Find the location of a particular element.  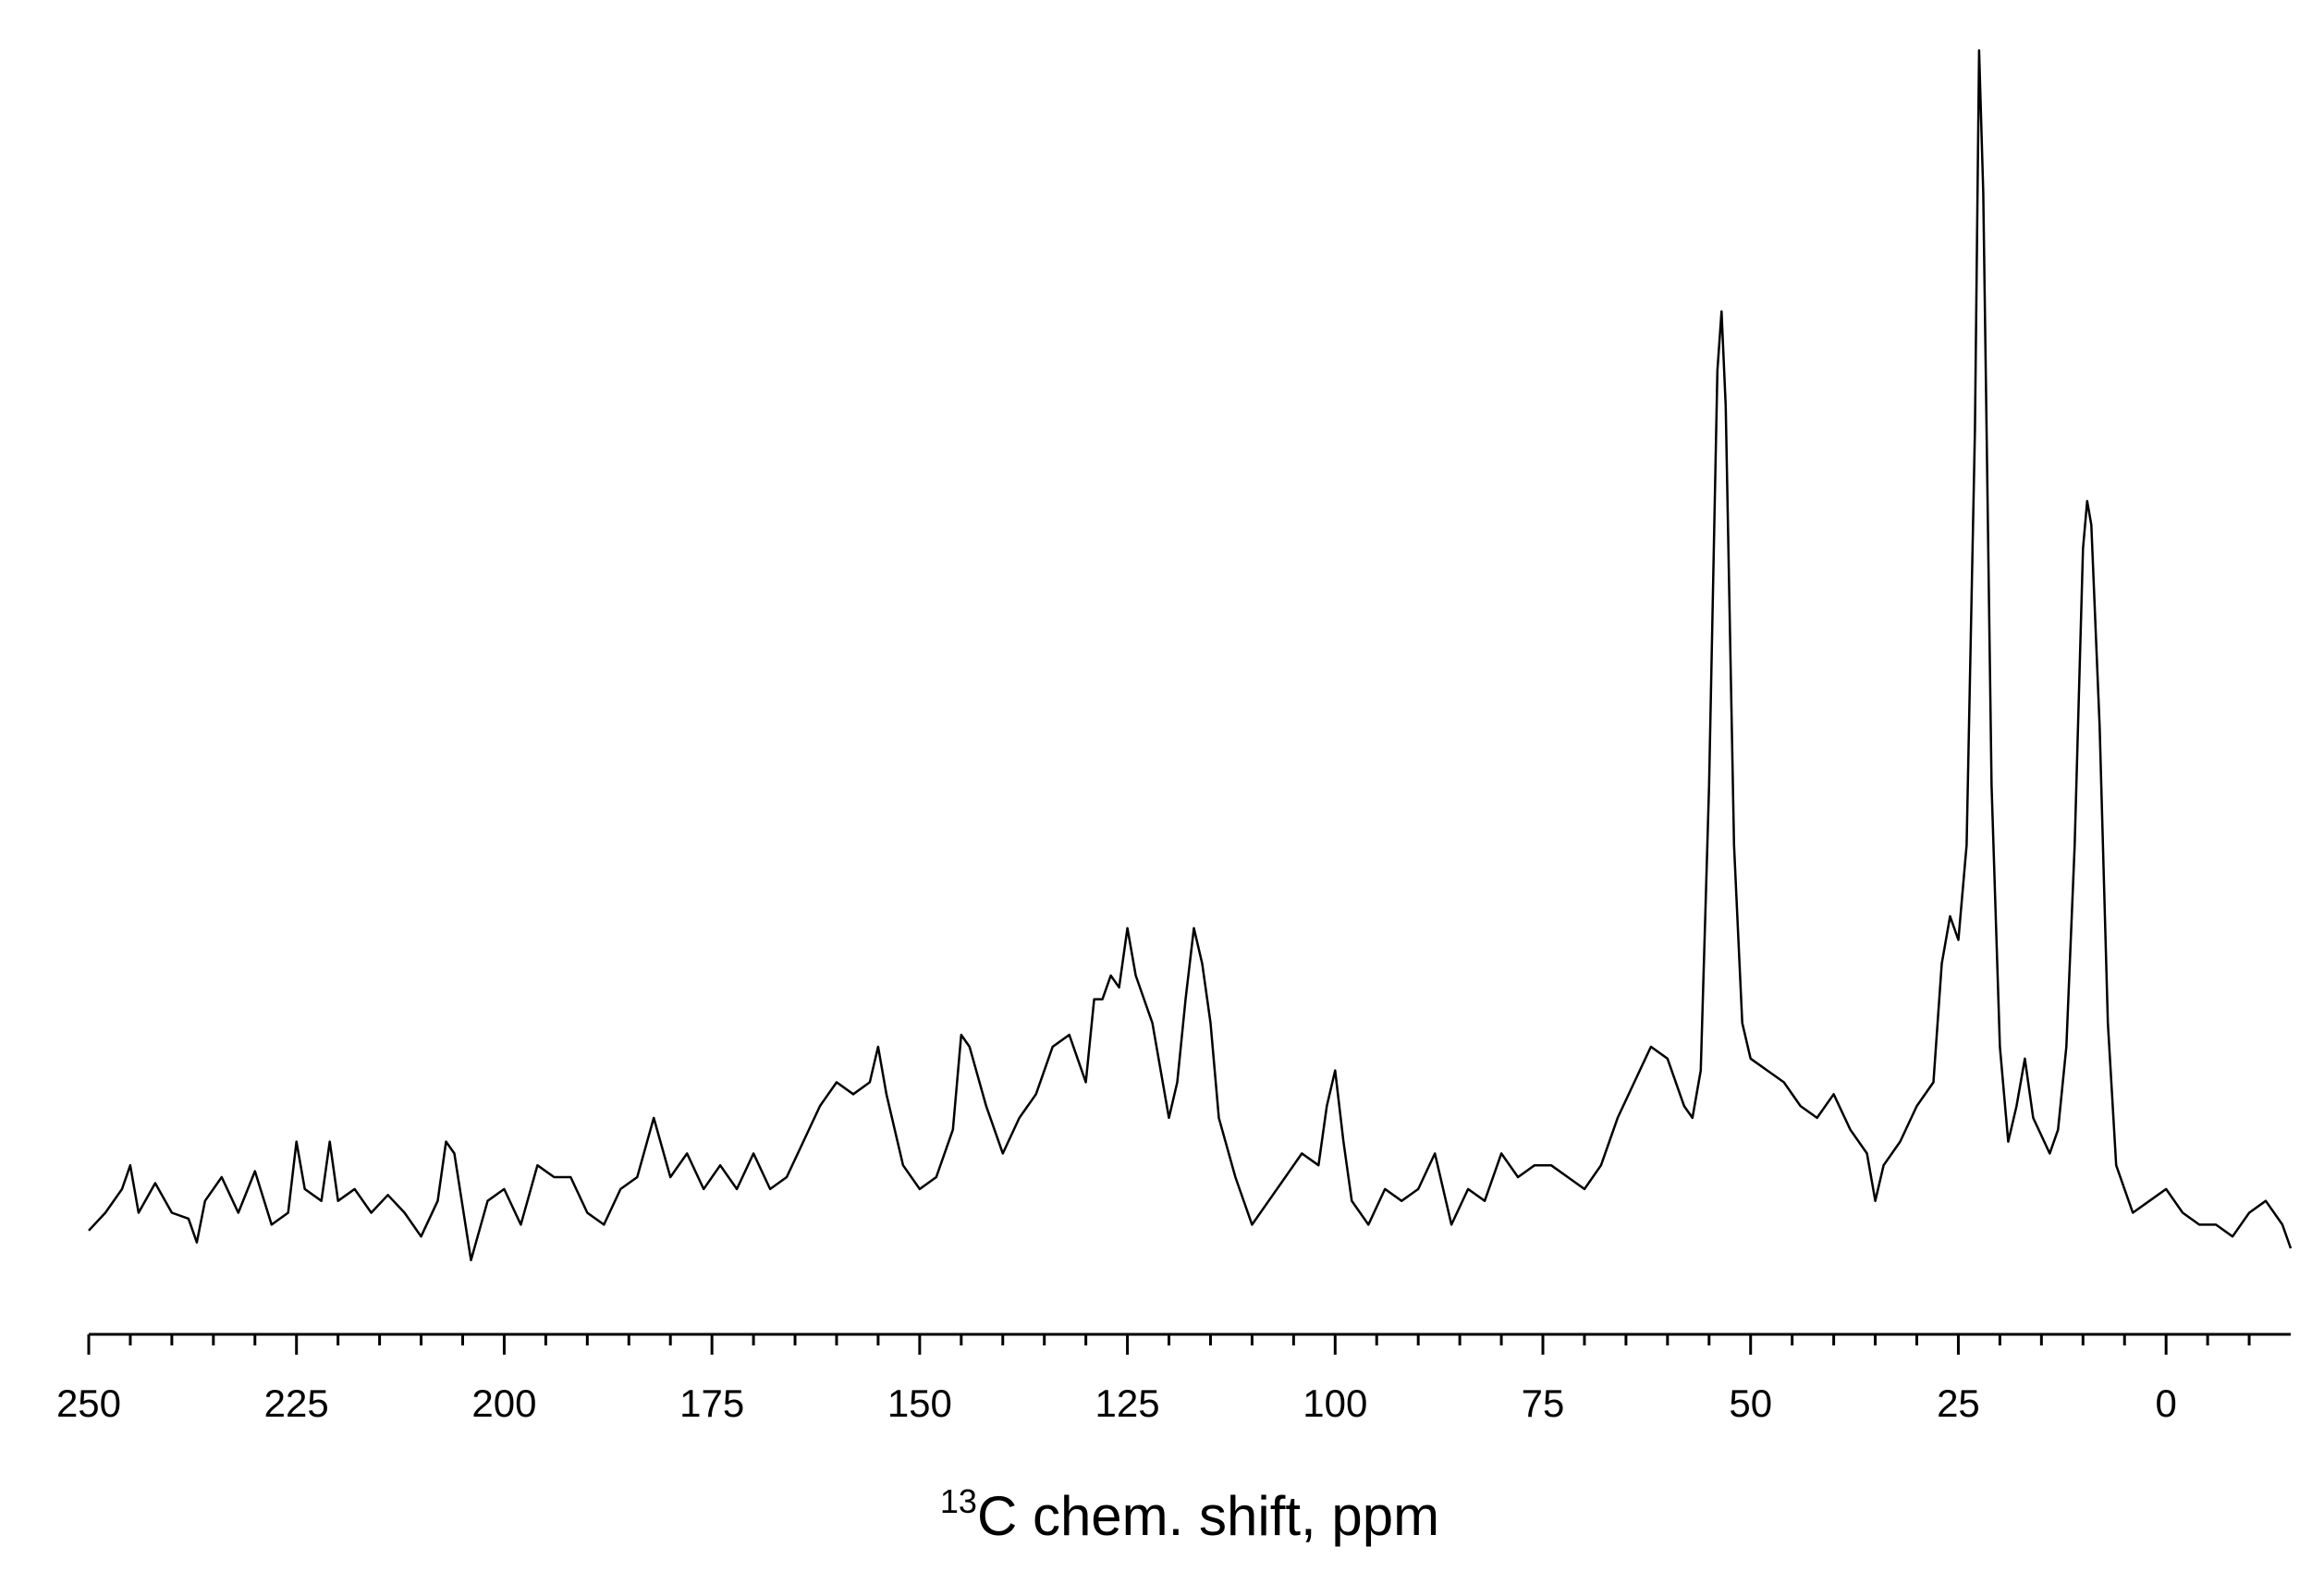

x-tick-label: 250 is located at coordinates (88, 1403).